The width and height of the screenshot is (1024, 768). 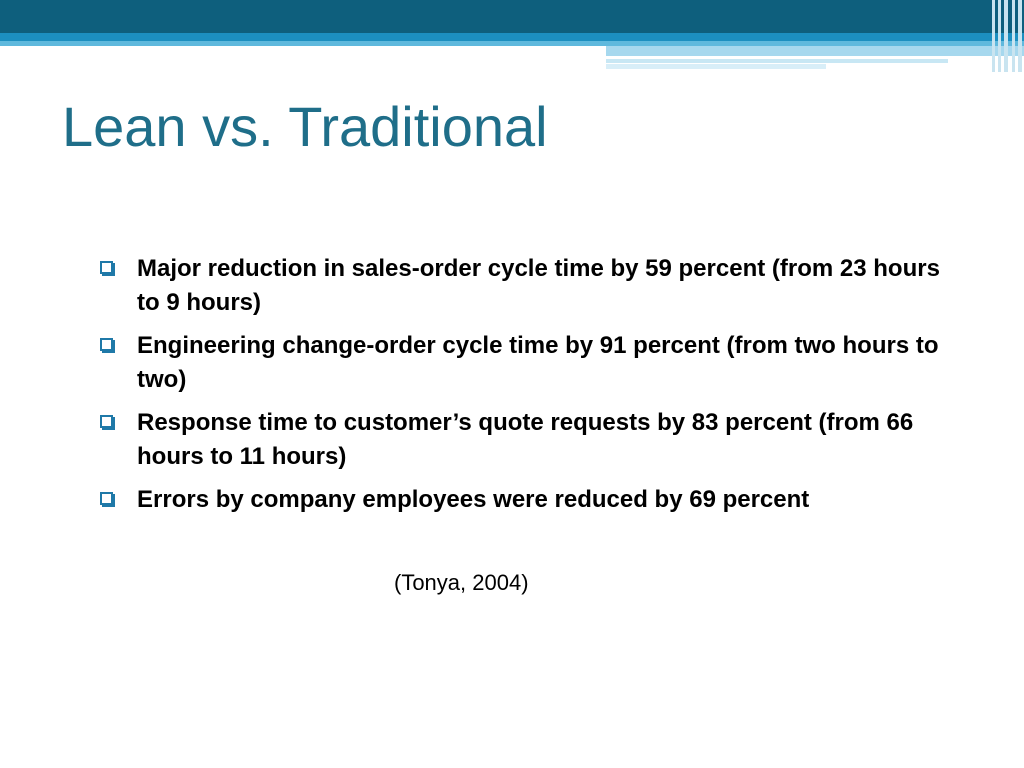 I want to click on header-accent-line-short, so click(x=716, y=66).